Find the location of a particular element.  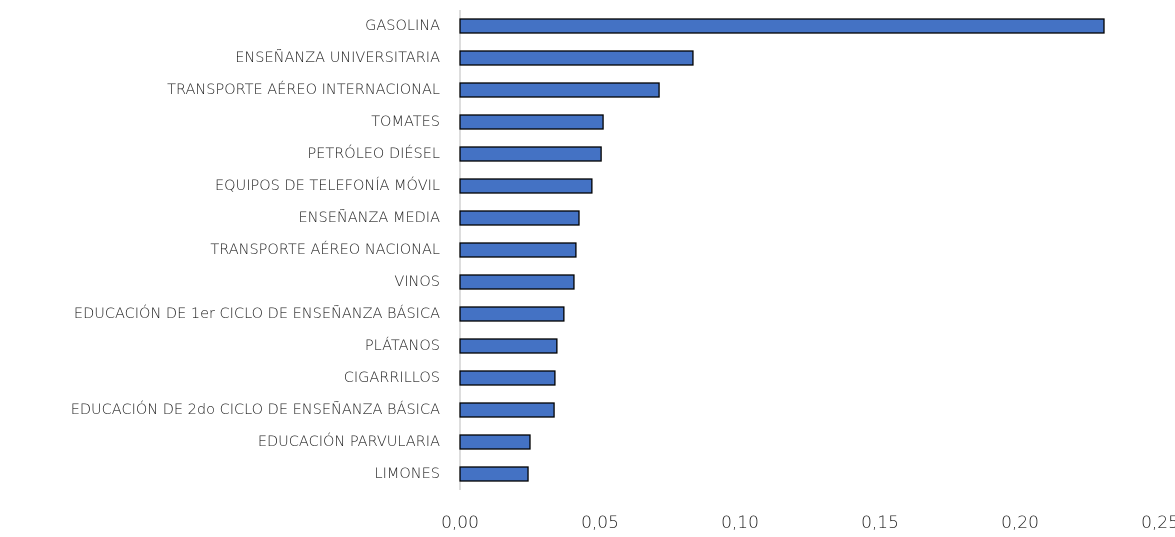

x-tick-label: 0,10 is located at coordinates (740, 523).